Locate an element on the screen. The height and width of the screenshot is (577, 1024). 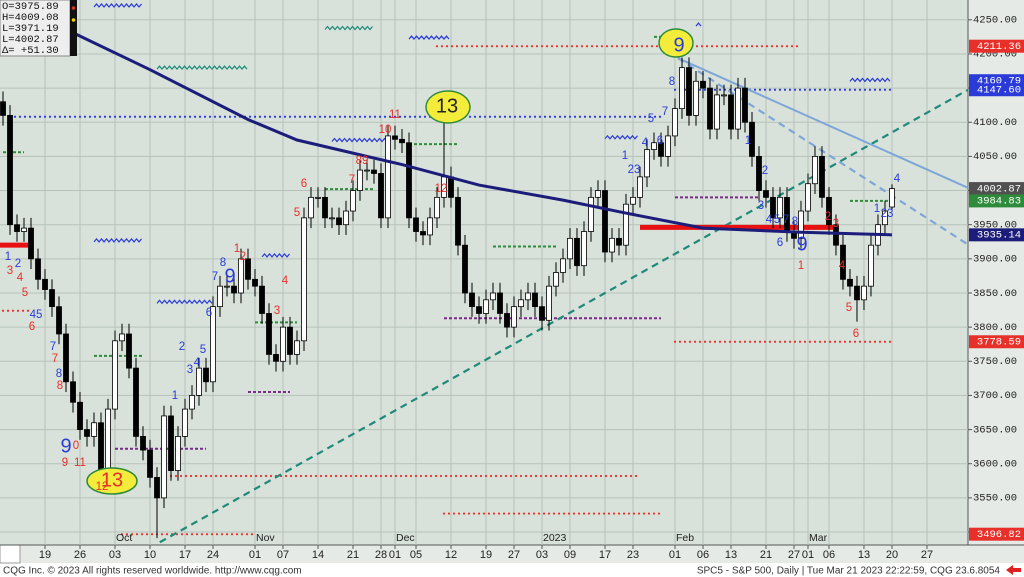
y-tick-label: 4050.00 is located at coordinates (995, 157).